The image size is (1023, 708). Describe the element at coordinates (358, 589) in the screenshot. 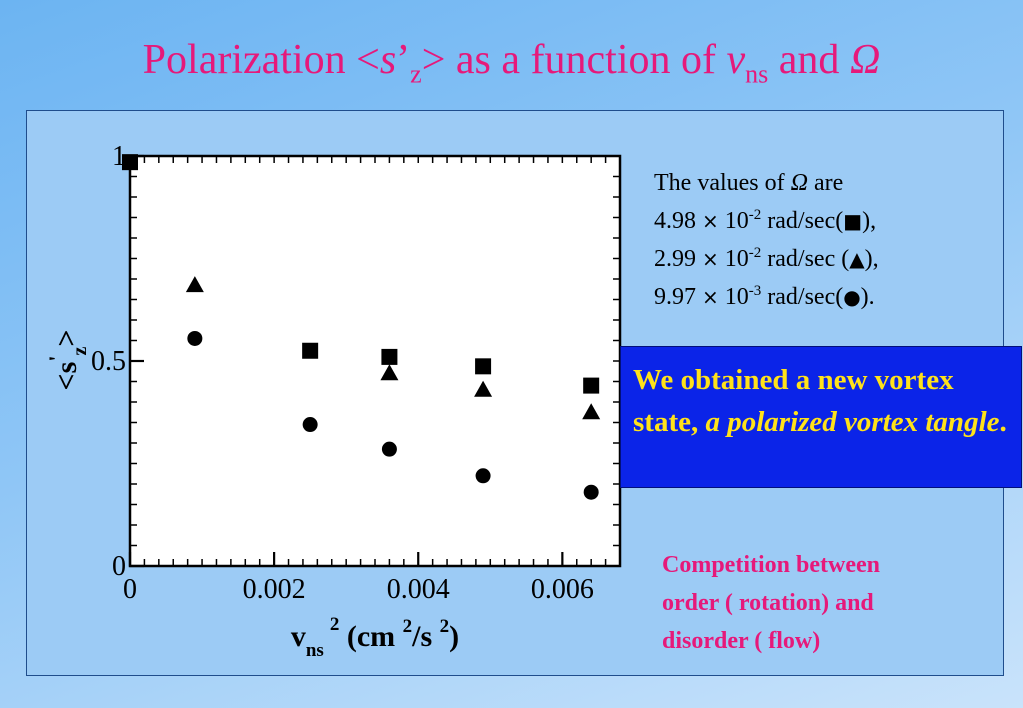

I see `x-tick-labels: 0 0.002 0.004 0.006` at that location.